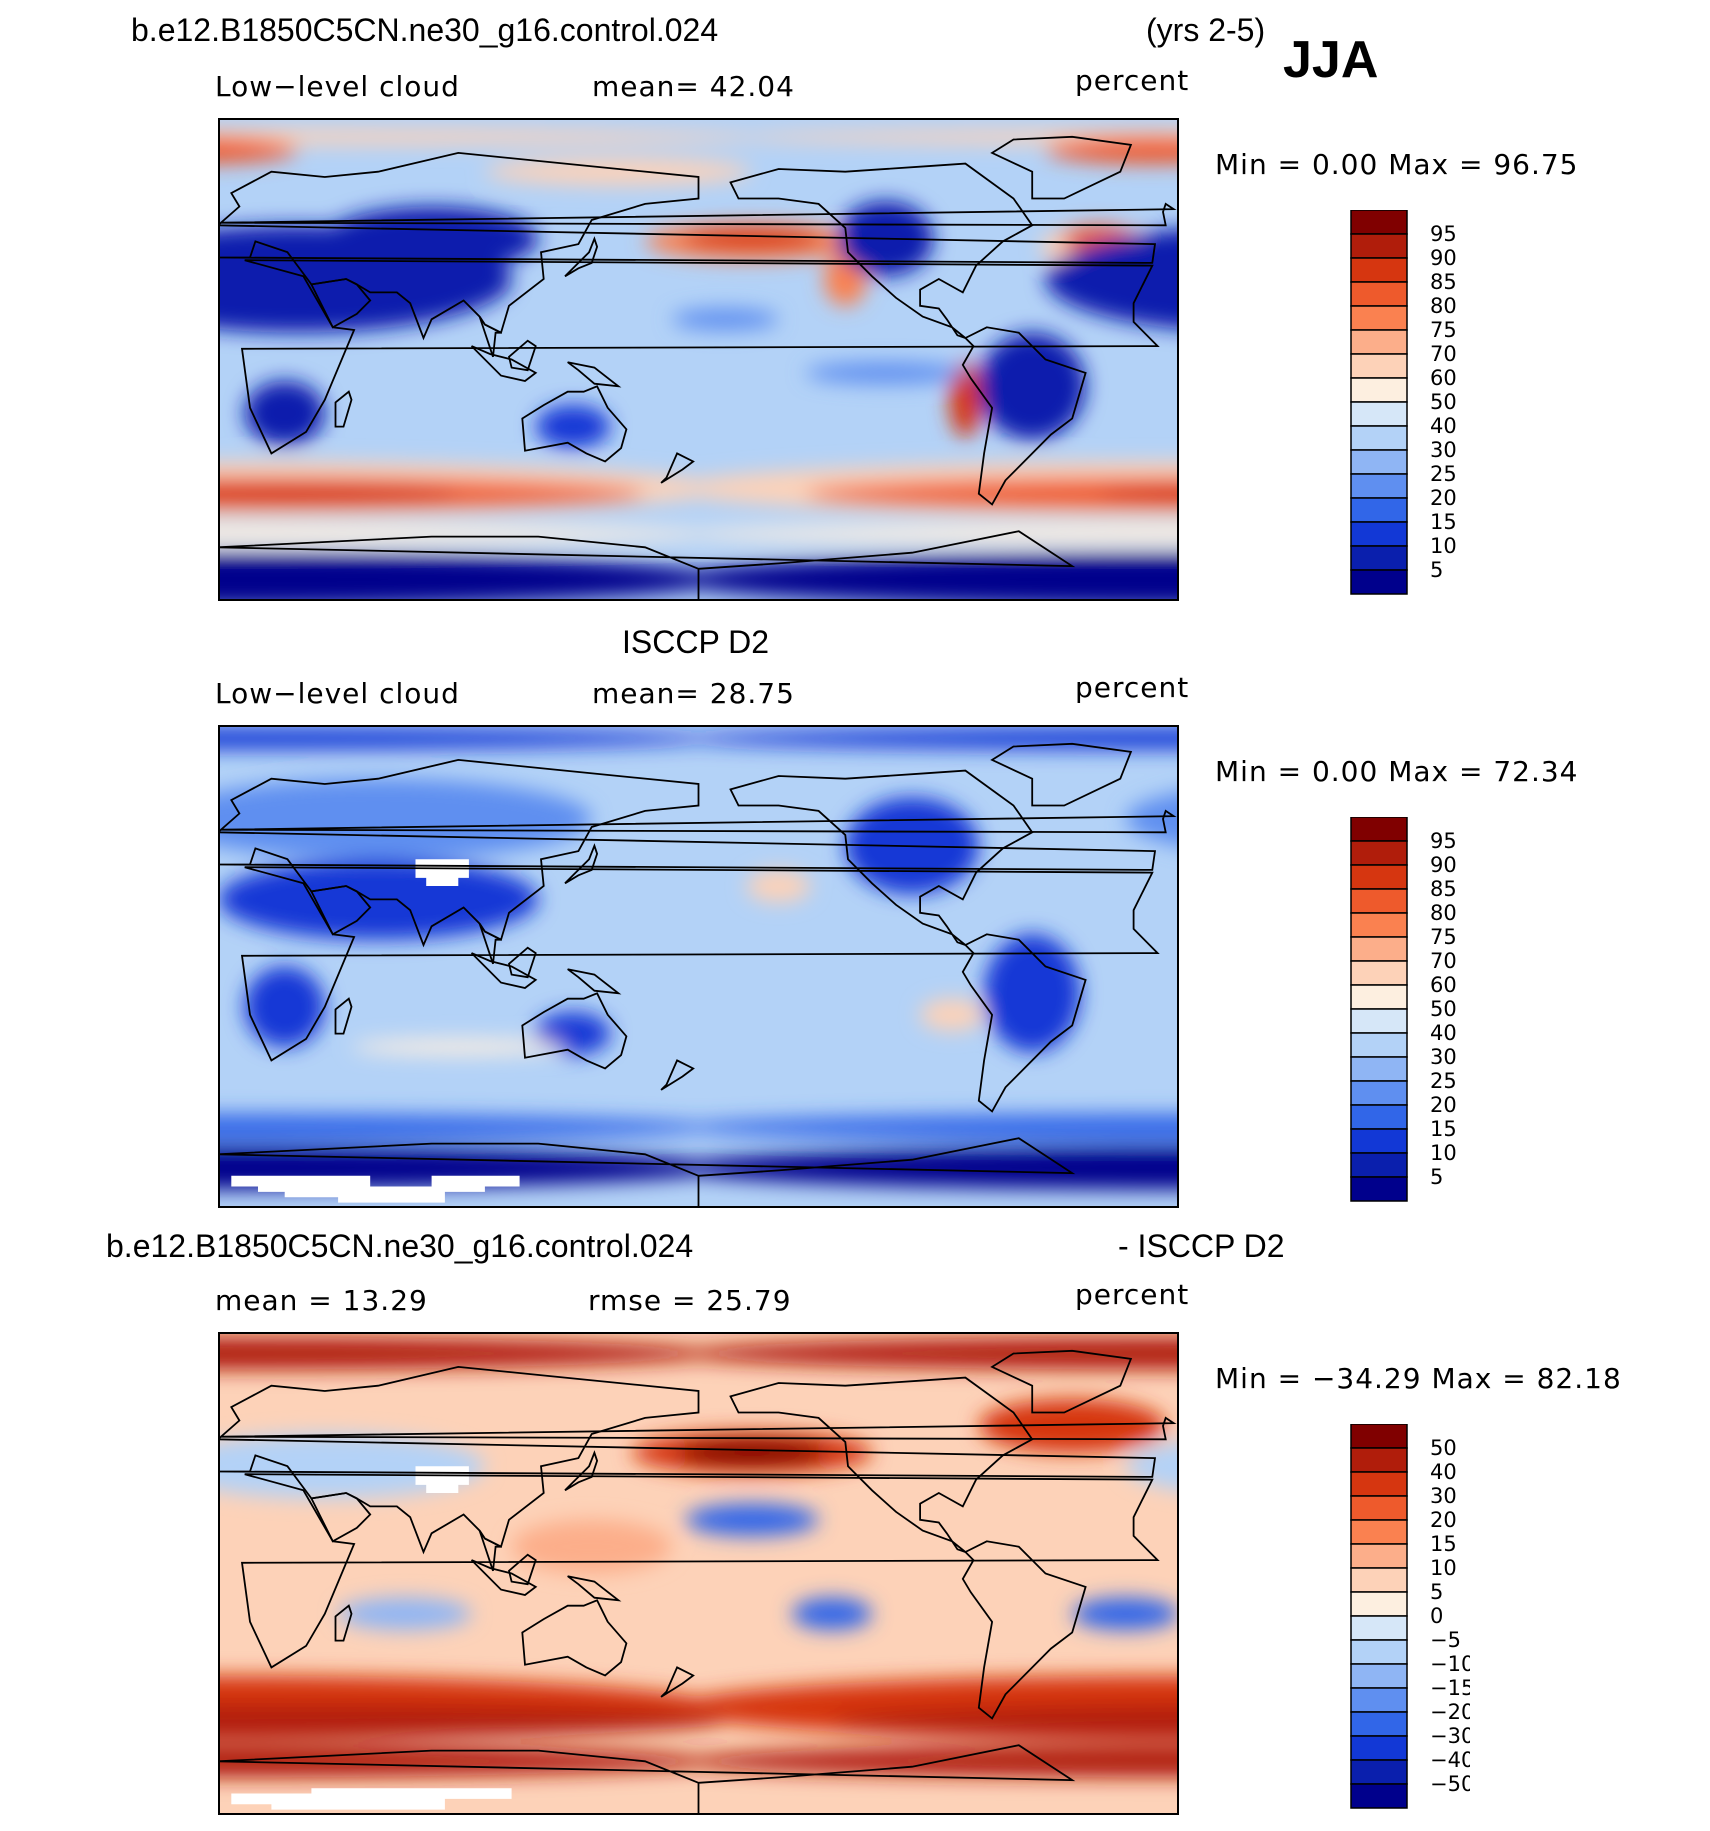 Image resolution: width=1710 pixels, height=1831 pixels. I want to click on coastline-nz, so click(677, 1075).